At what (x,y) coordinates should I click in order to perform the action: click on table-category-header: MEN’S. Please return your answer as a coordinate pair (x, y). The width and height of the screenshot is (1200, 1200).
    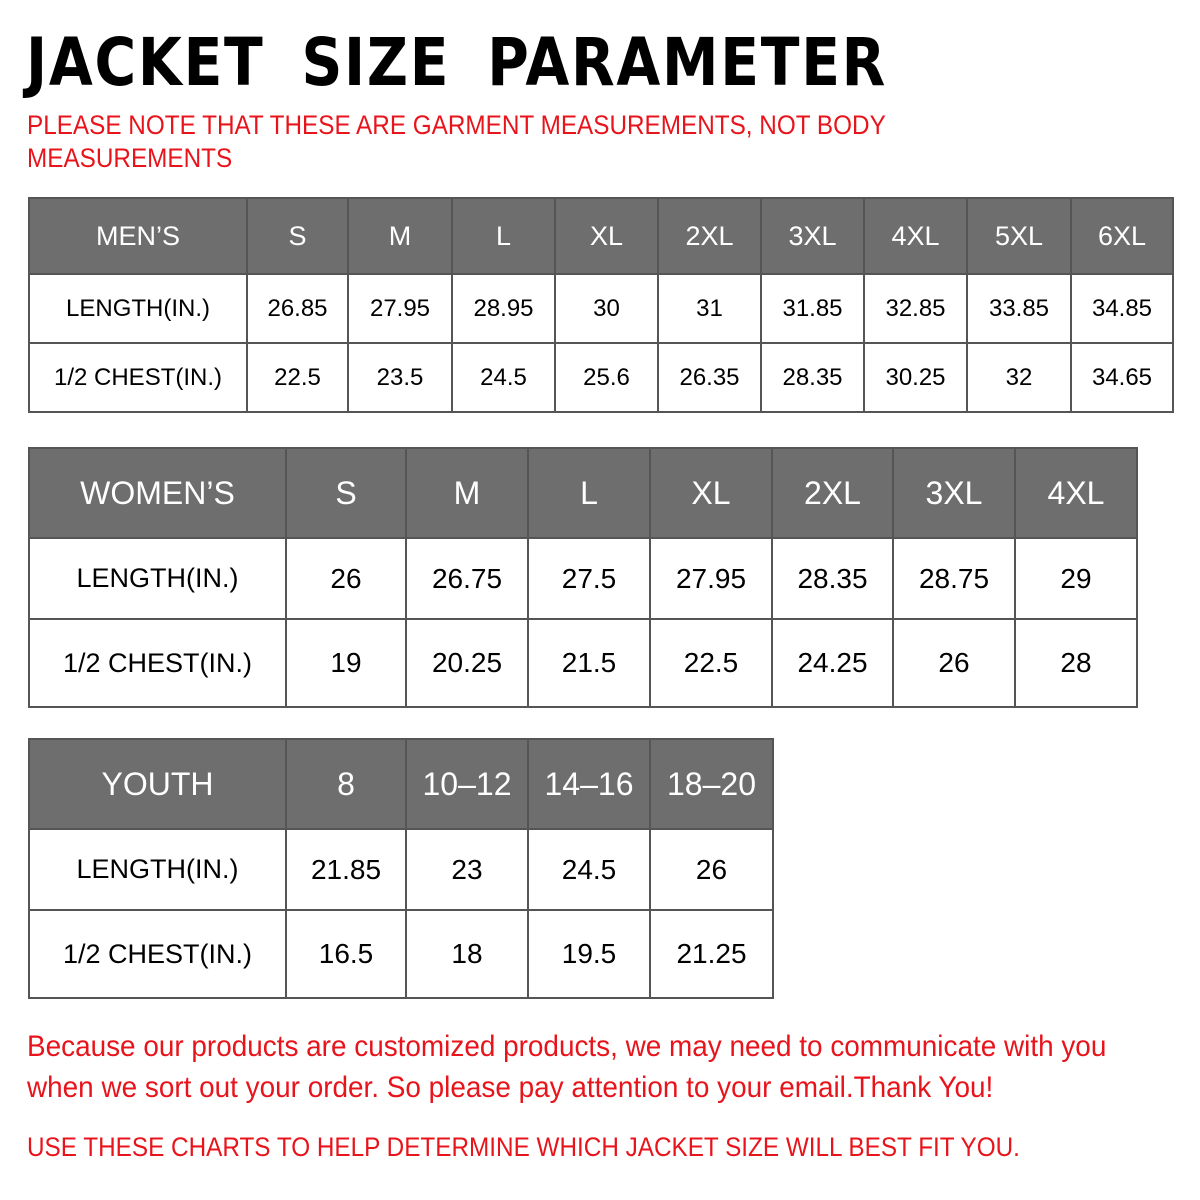
    Looking at the image, I should click on (138, 236).